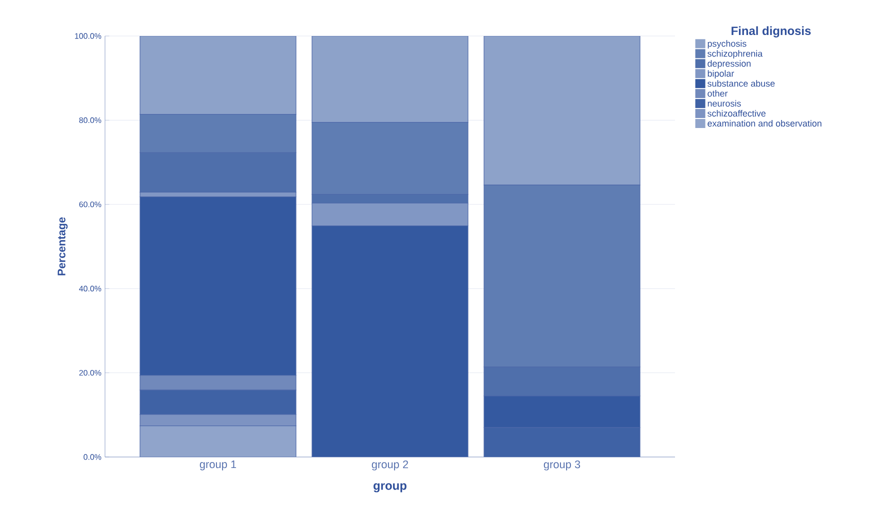  Describe the element at coordinates (390, 487) in the screenshot. I see `x-axis-title: group` at that location.